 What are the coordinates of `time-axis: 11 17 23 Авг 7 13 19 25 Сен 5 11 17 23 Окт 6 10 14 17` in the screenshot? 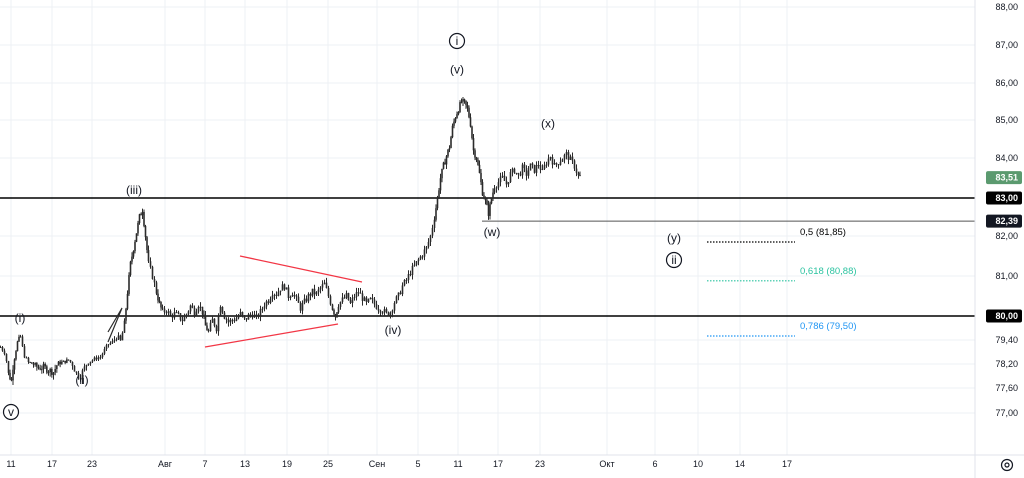 It's located at (512, 461).